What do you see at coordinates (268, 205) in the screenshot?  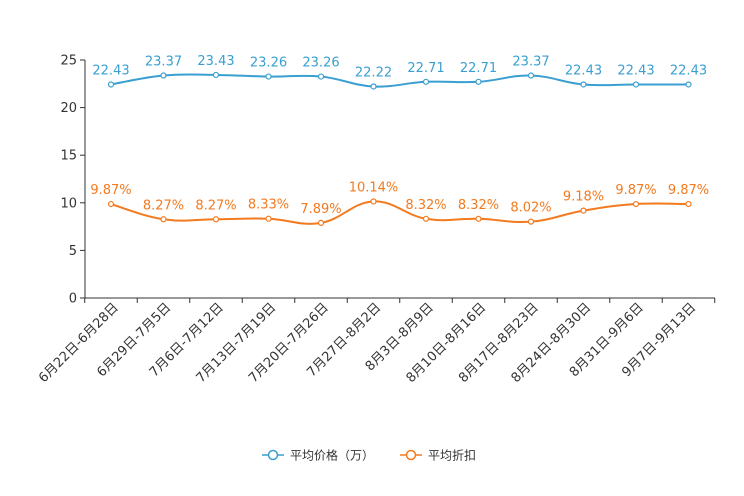 I see `data-label: 8.33%` at bounding box center [268, 205].